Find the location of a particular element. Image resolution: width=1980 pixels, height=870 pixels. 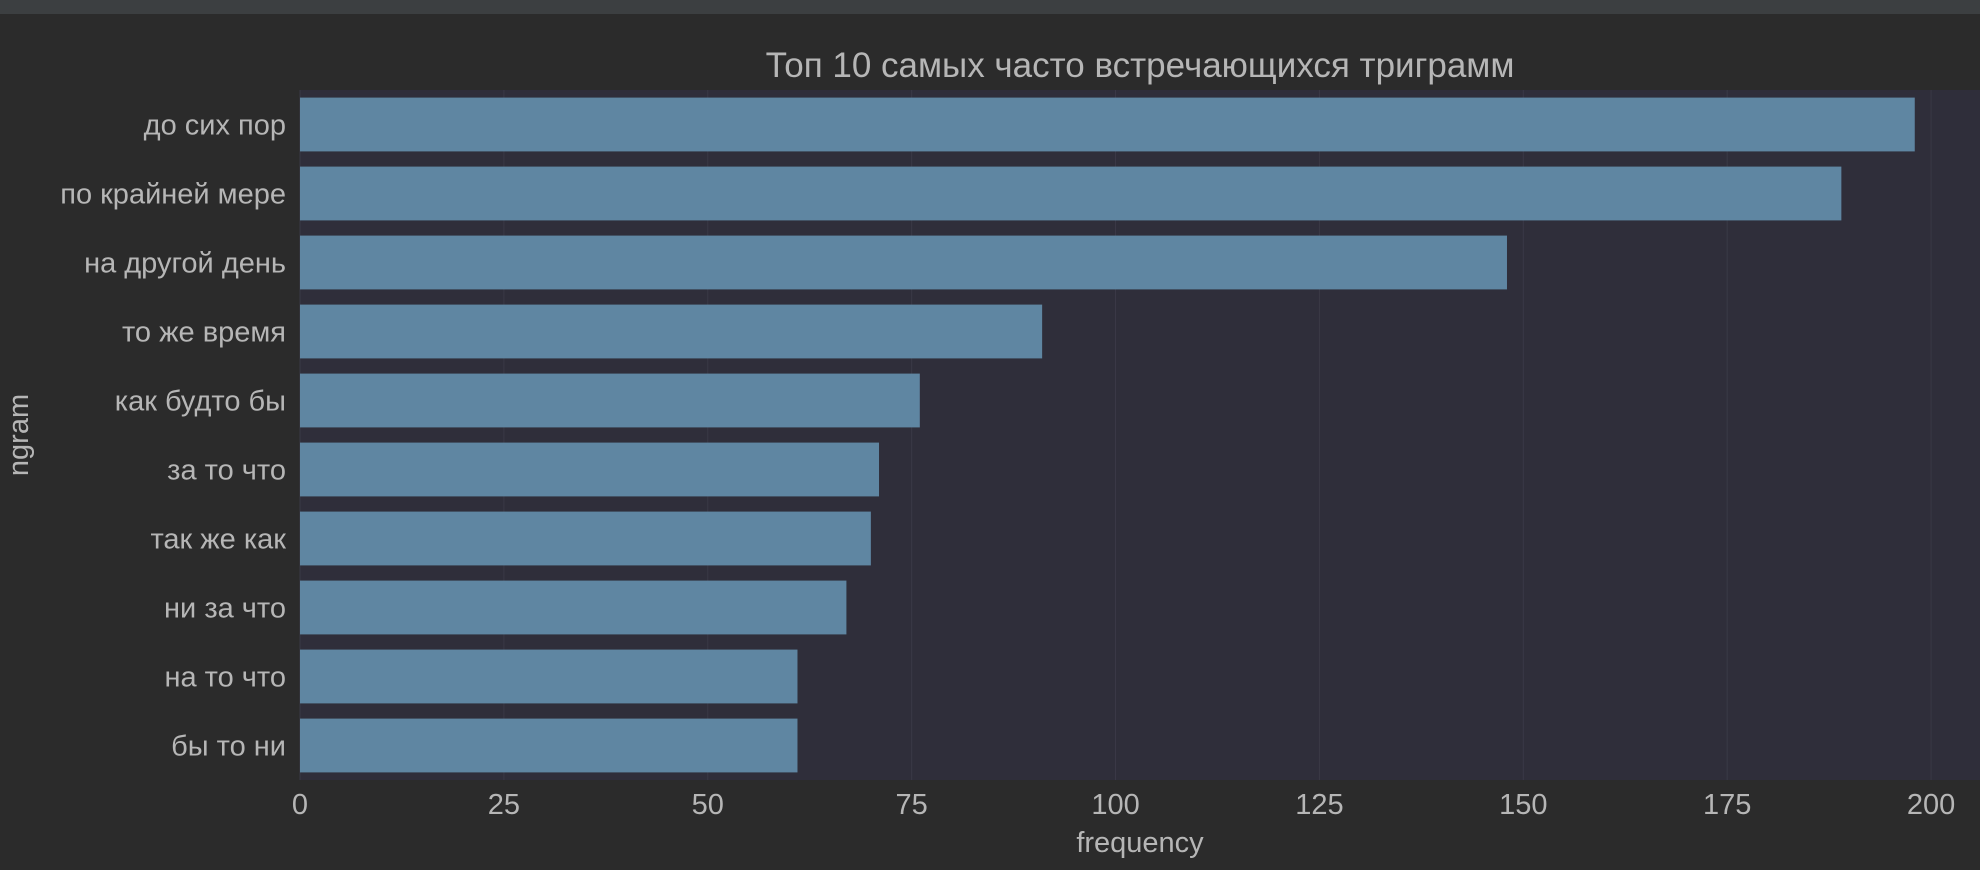

x-tick-label: 100 is located at coordinates (1115, 805).